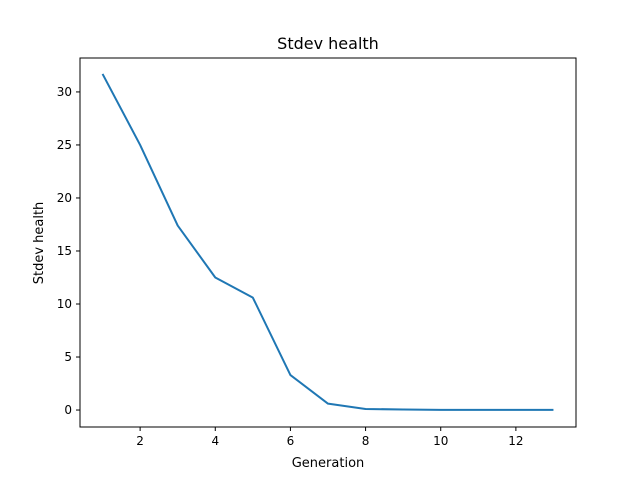 Image resolution: width=640 pixels, height=480 pixels. Describe the element at coordinates (328, 463) in the screenshot. I see `x-axis-label: Generation` at that location.